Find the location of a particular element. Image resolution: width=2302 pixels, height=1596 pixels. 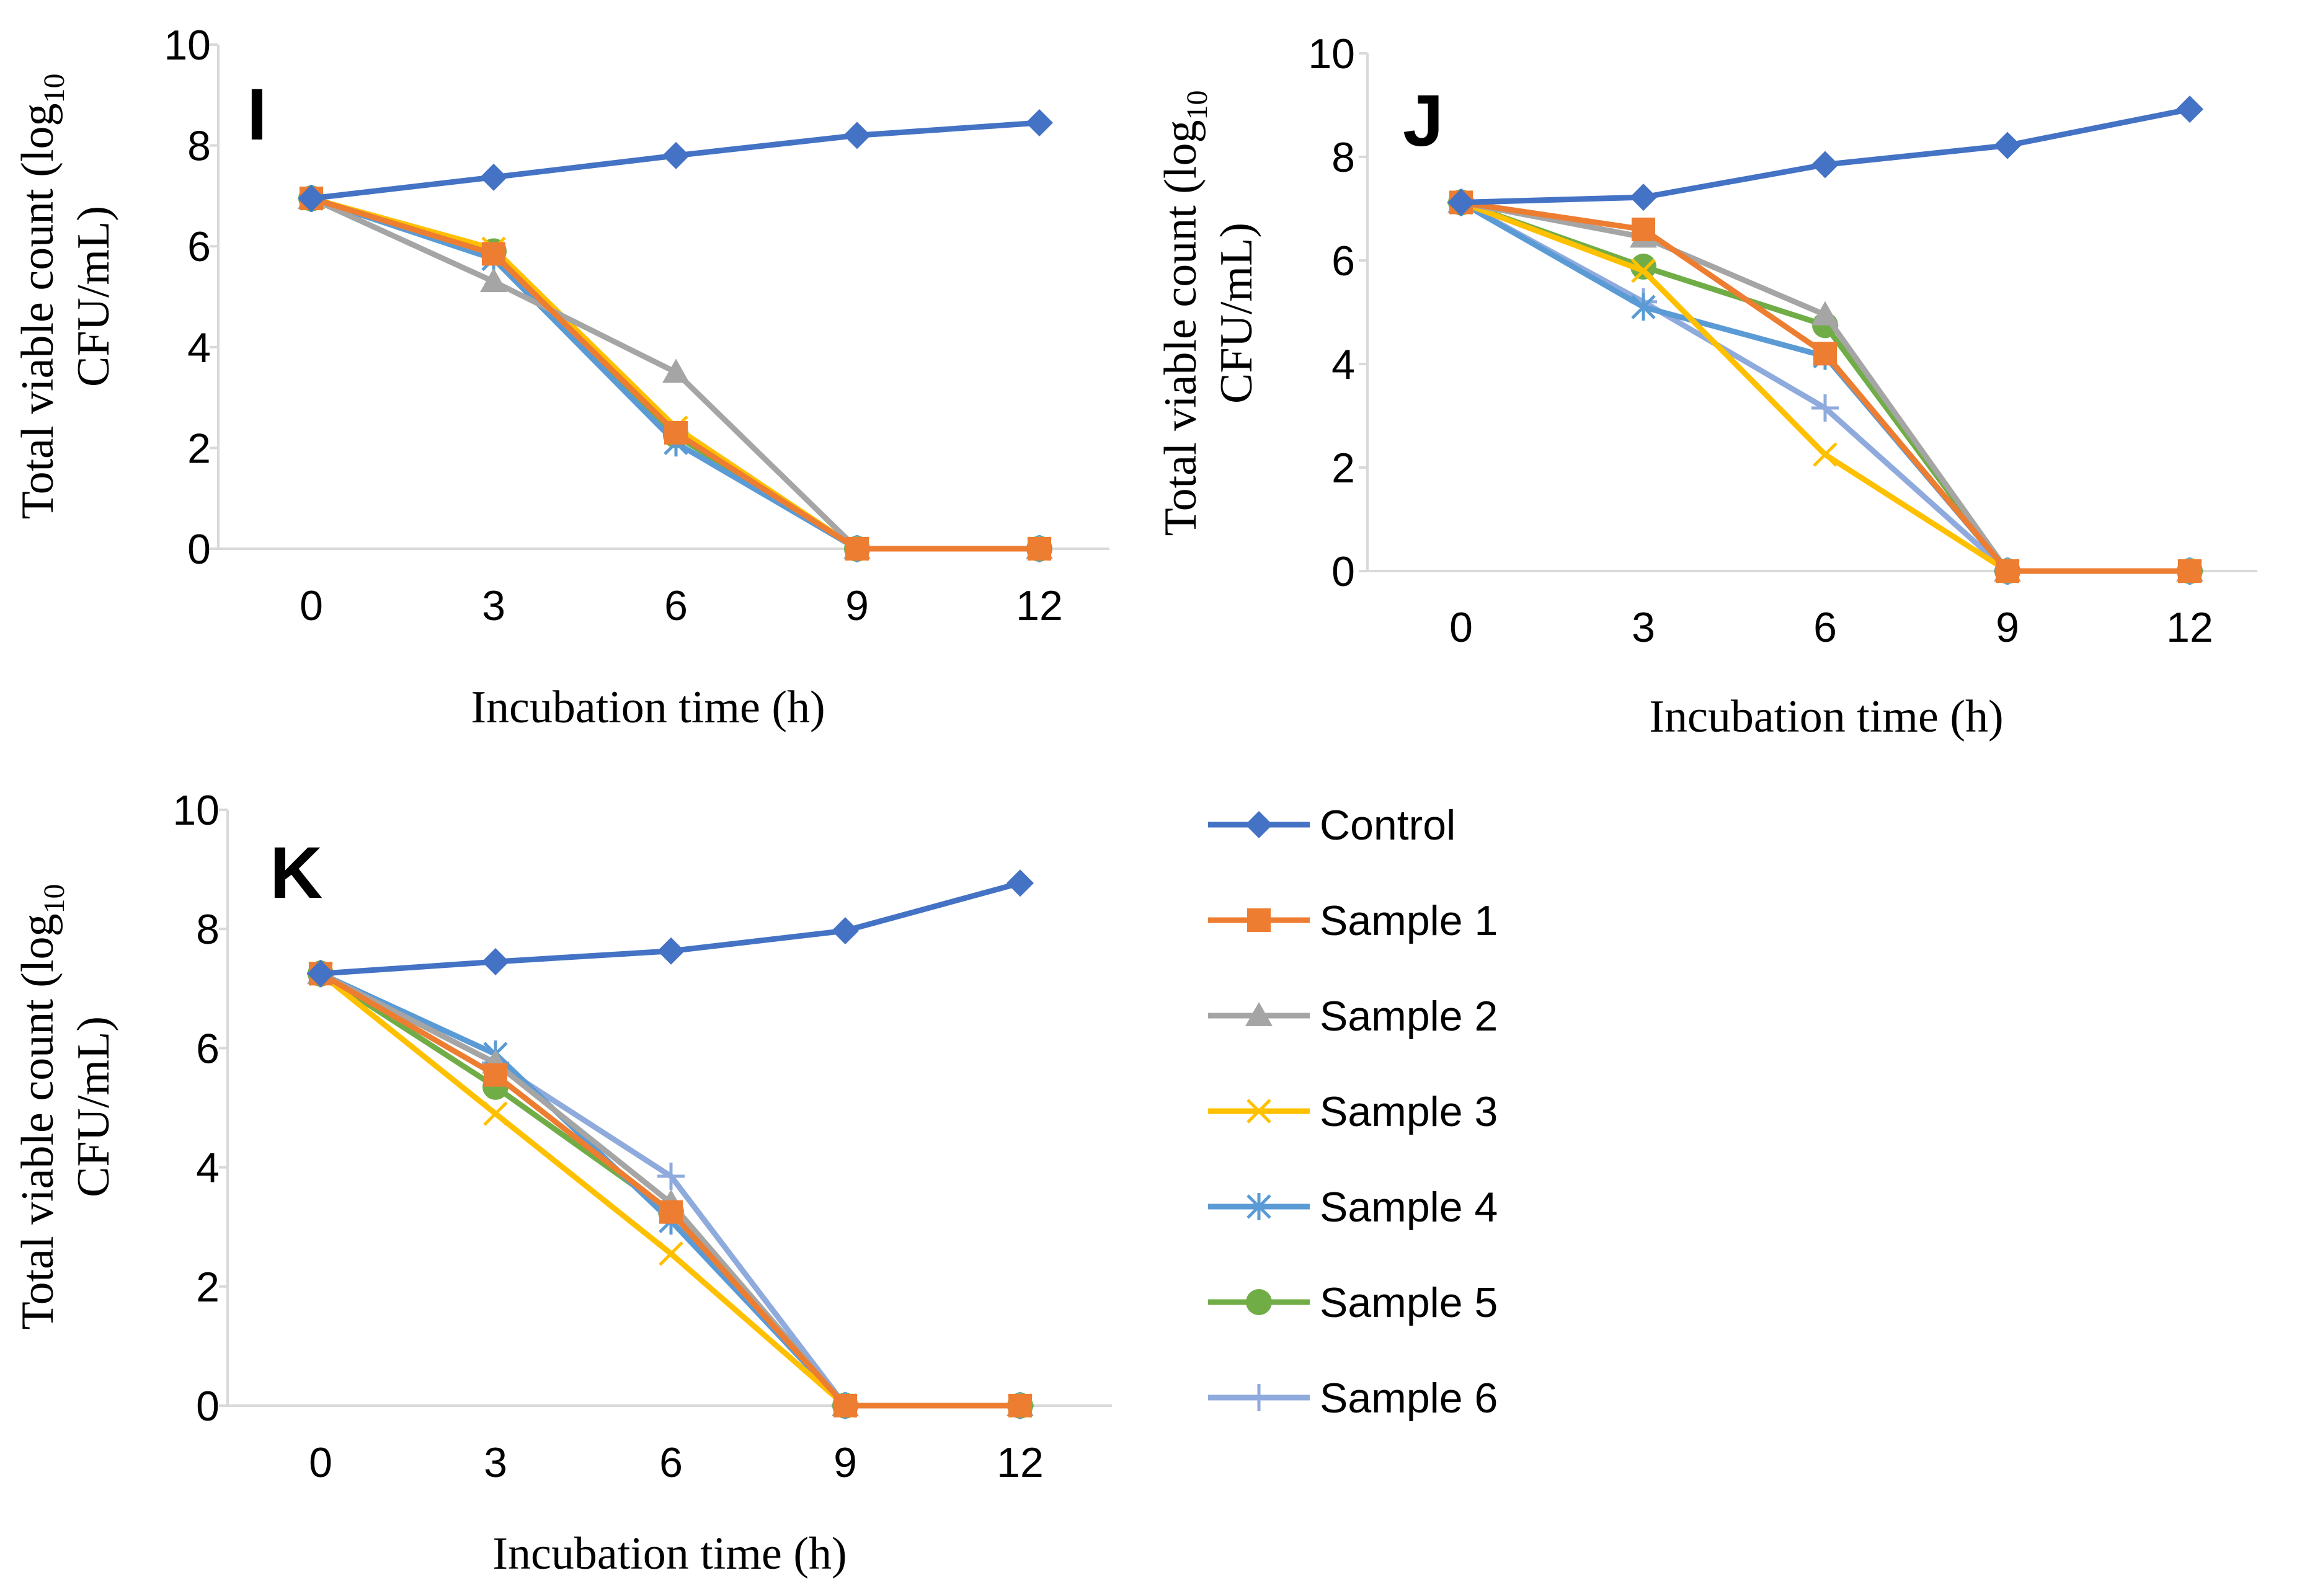

panel-label: I is located at coordinates (257, 115).